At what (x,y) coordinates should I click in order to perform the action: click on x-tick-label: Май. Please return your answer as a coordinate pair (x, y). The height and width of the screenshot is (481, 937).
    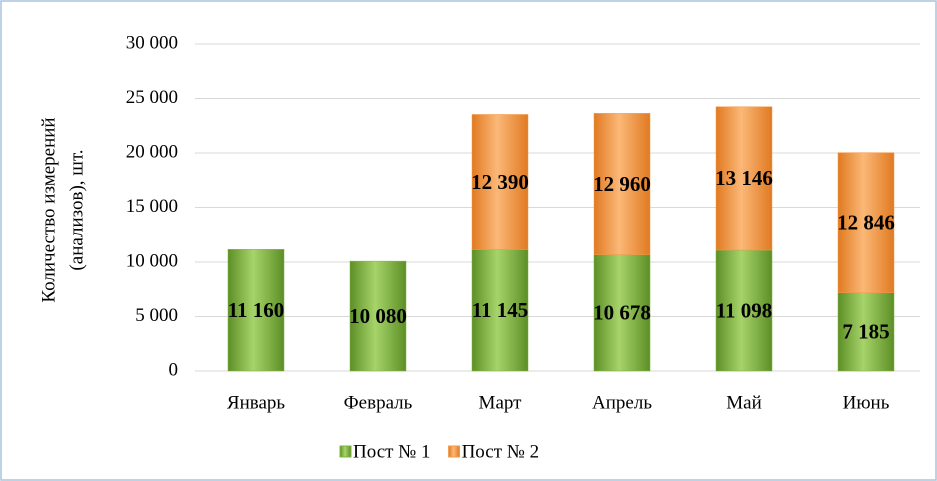
    Looking at the image, I should click on (744, 402).